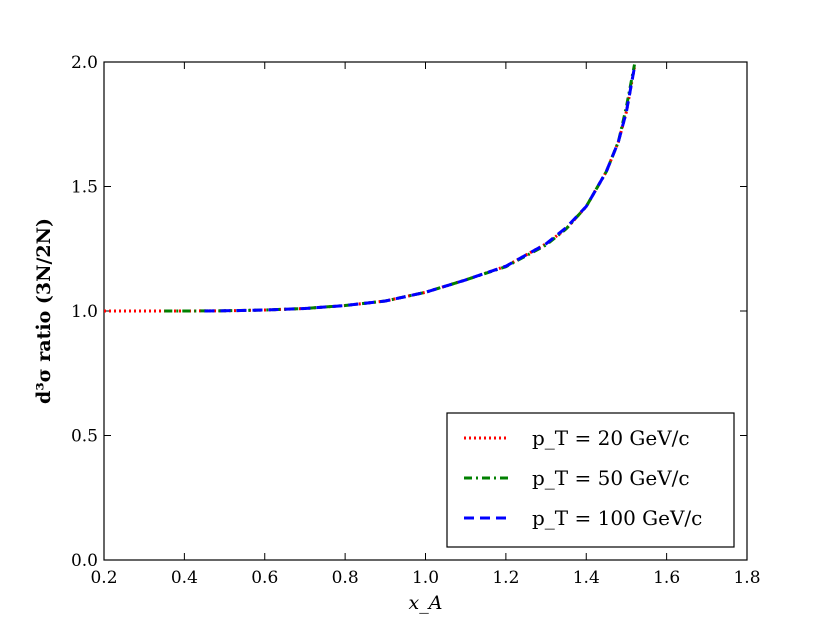  What do you see at coordinates (84, 561) in the screenshot?
I see `y-tick-label: 0.0` at bounding box center [84, 561].